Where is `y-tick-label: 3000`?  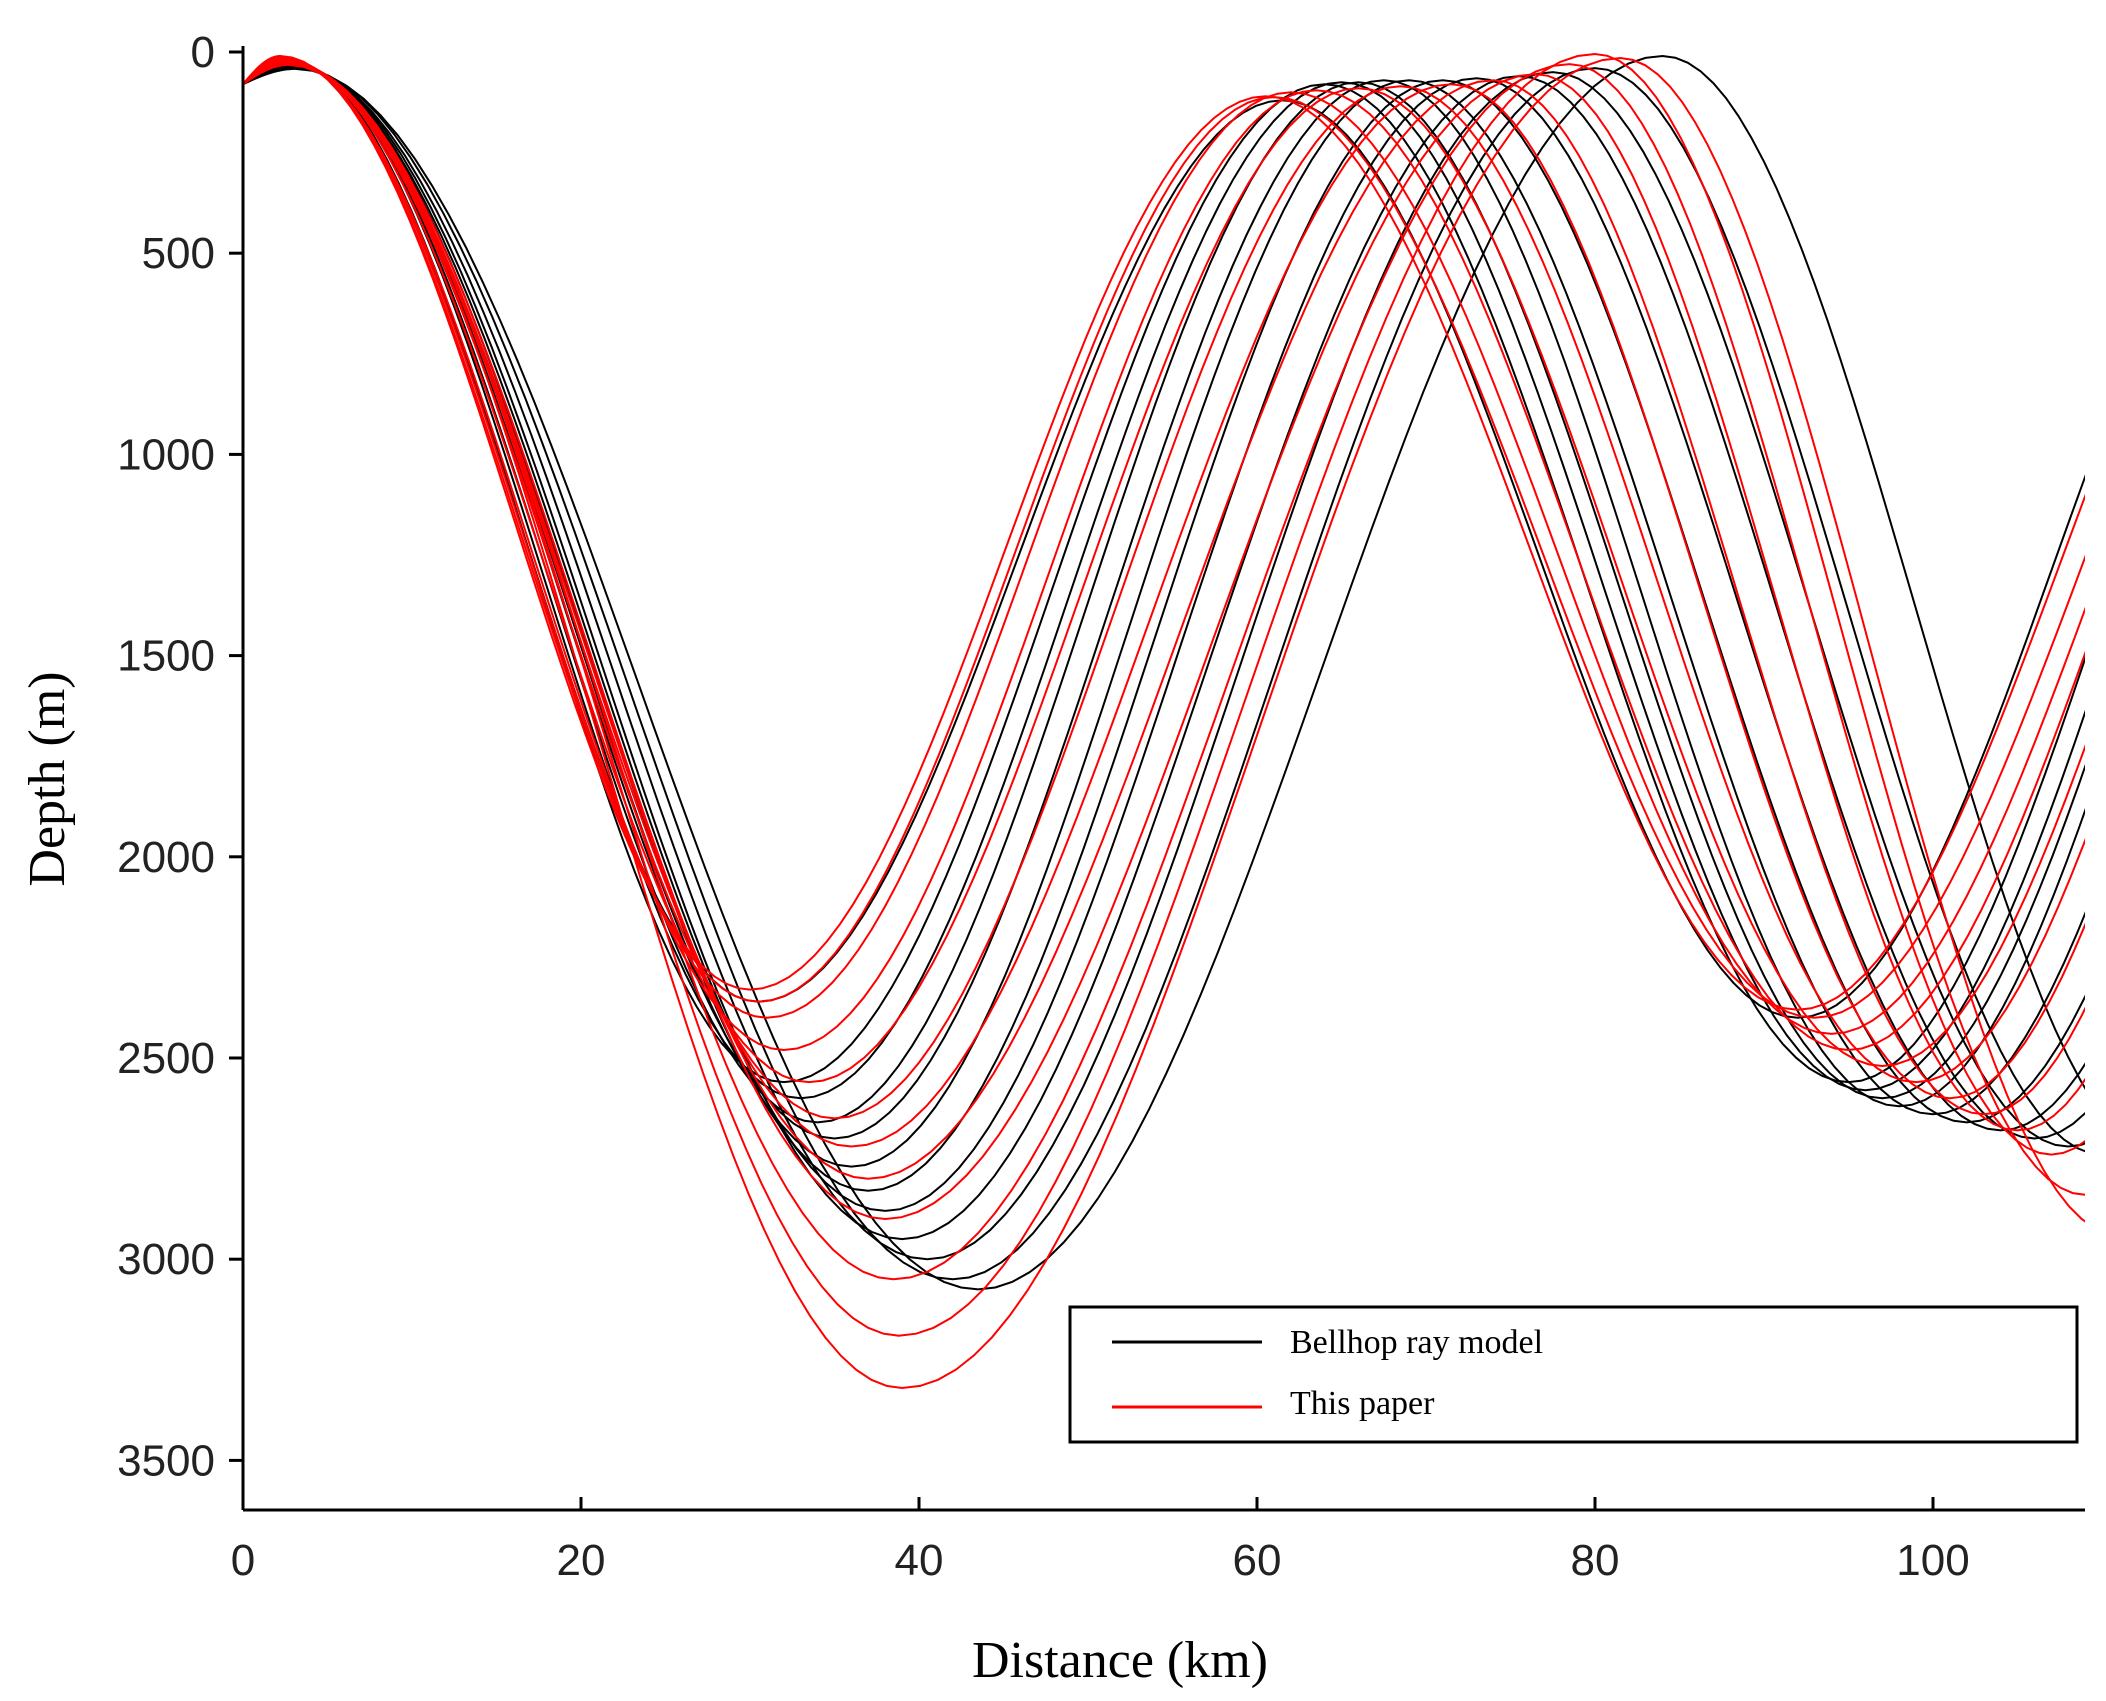 y-tick-label: 3000 is located at coordinates (166, 1259).